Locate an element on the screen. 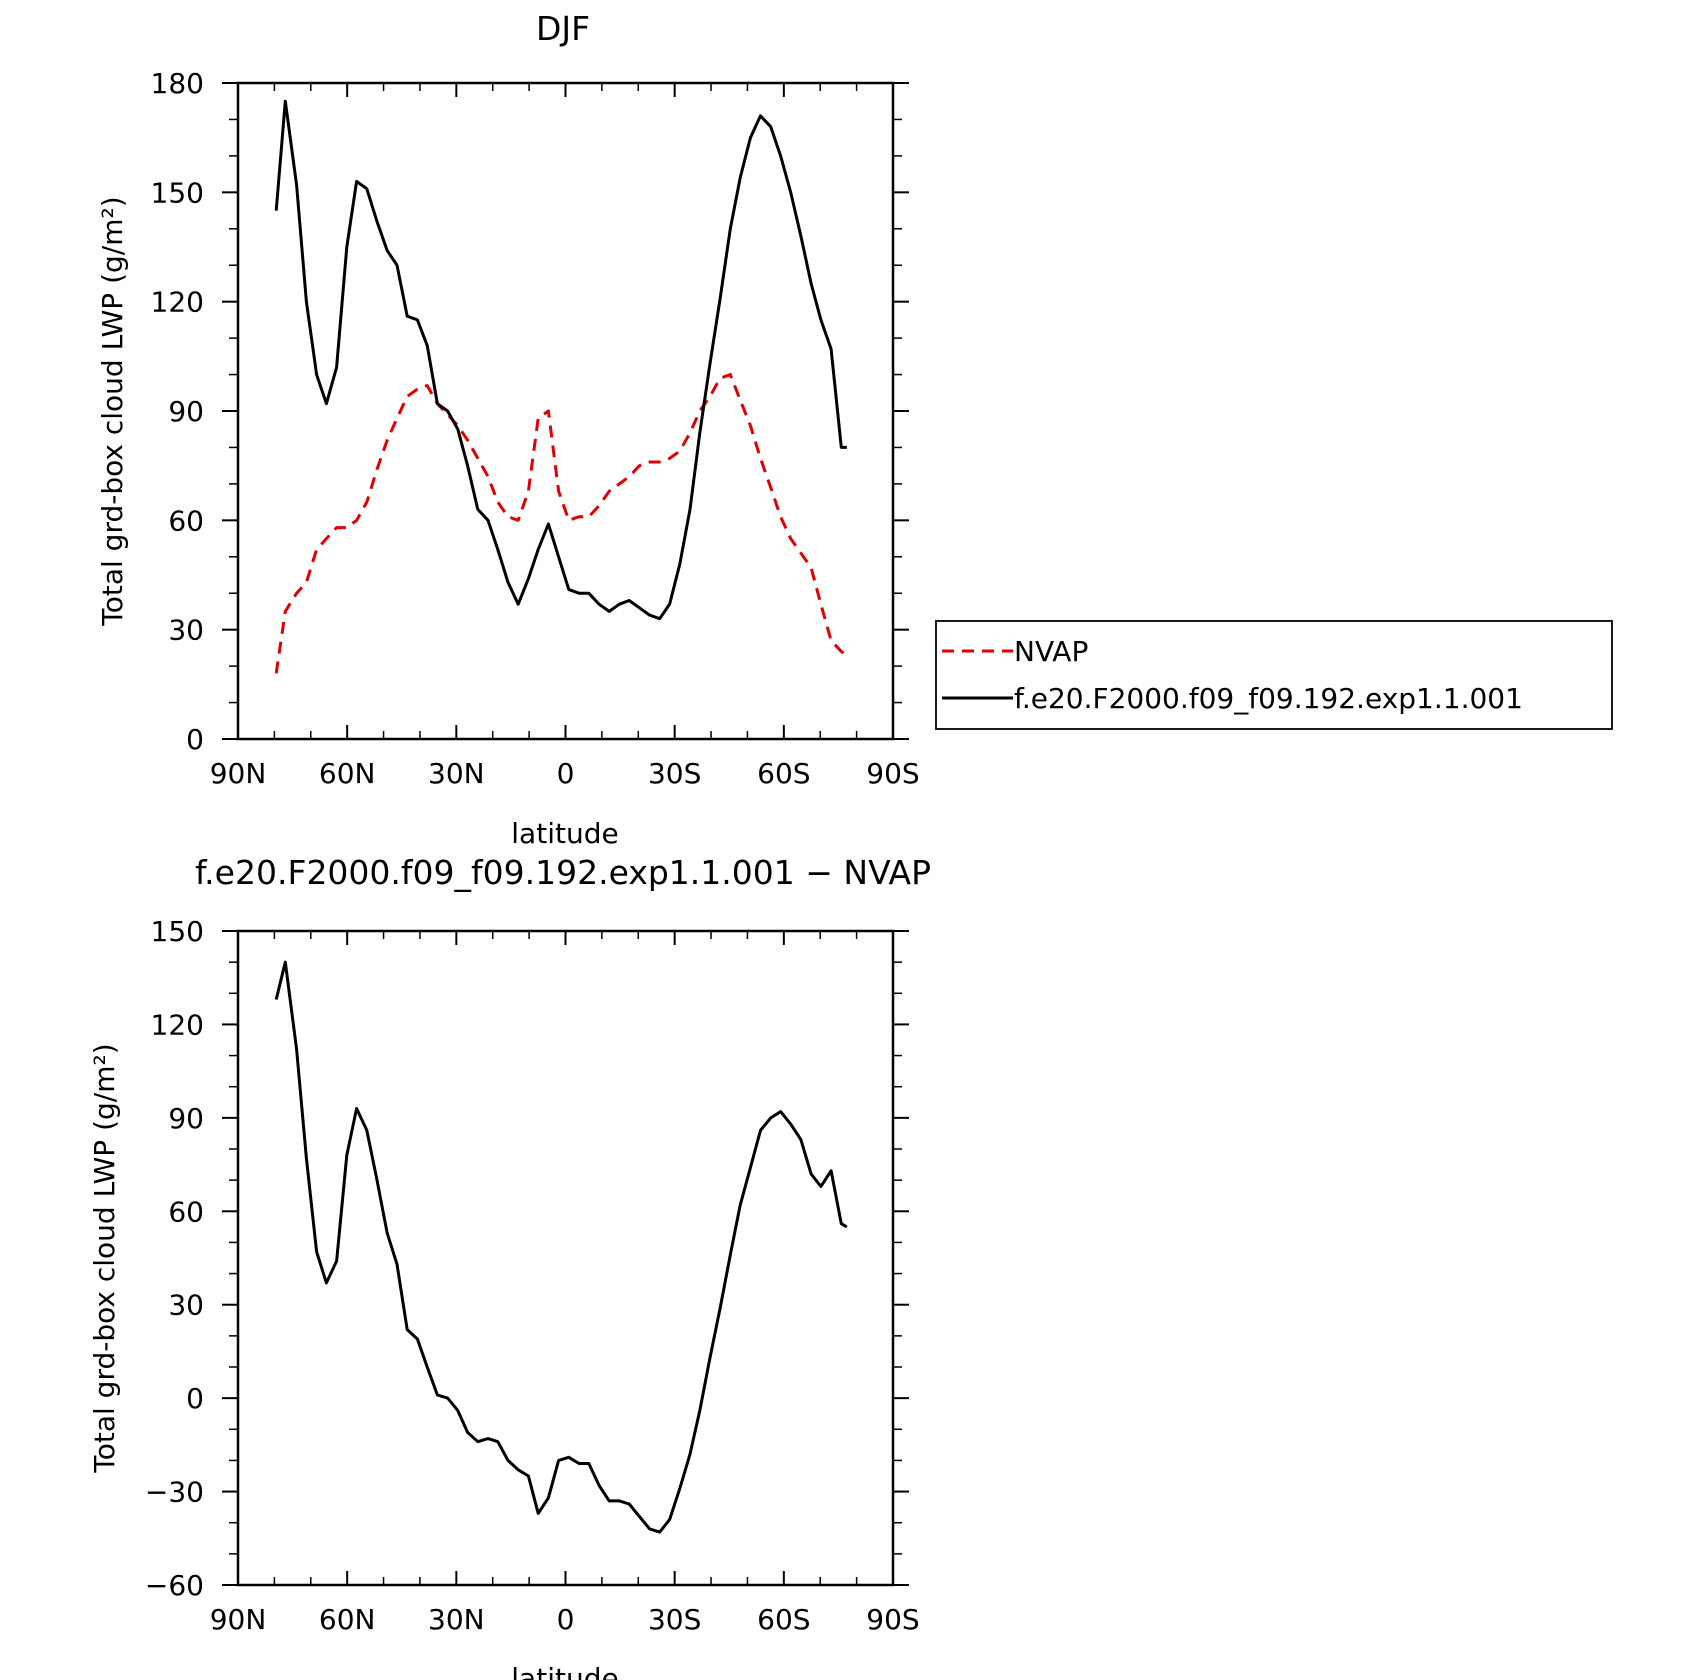  legend: NVAP f.e20.F2000.f09_f09.192.exp1.1.001 is located at coordinates (1274, 675).